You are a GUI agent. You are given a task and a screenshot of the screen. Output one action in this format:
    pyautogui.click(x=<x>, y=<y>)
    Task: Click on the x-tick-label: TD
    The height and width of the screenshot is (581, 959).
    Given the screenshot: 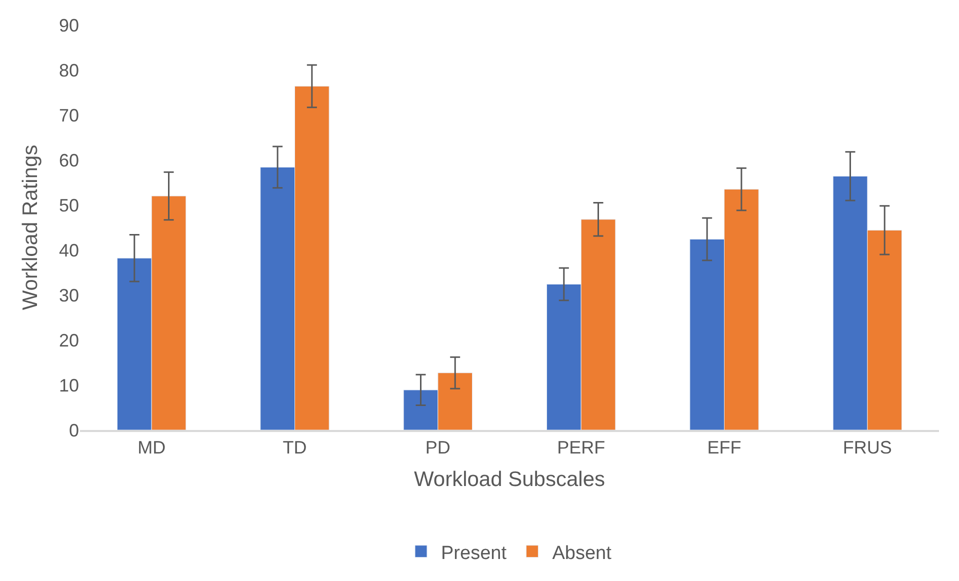 What is the action you would take?
    pyautogui.click(x=294, y=447)
    